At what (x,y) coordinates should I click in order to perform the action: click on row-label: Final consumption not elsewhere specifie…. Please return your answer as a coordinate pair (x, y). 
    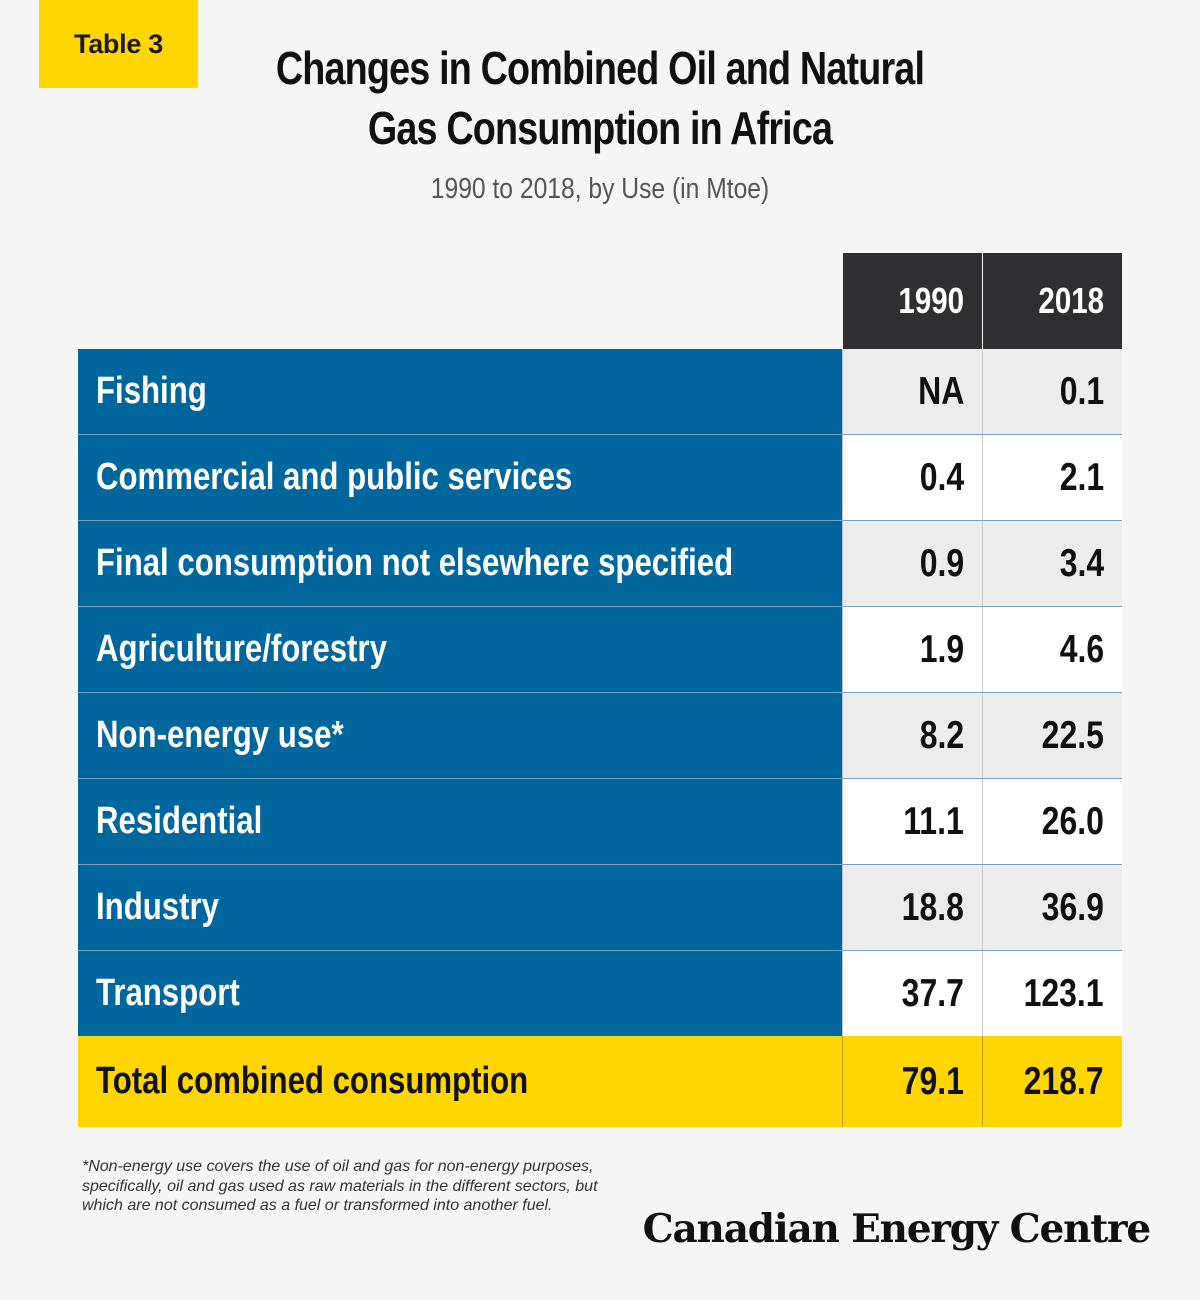
    Looking at the image, I should click on (460, 563).